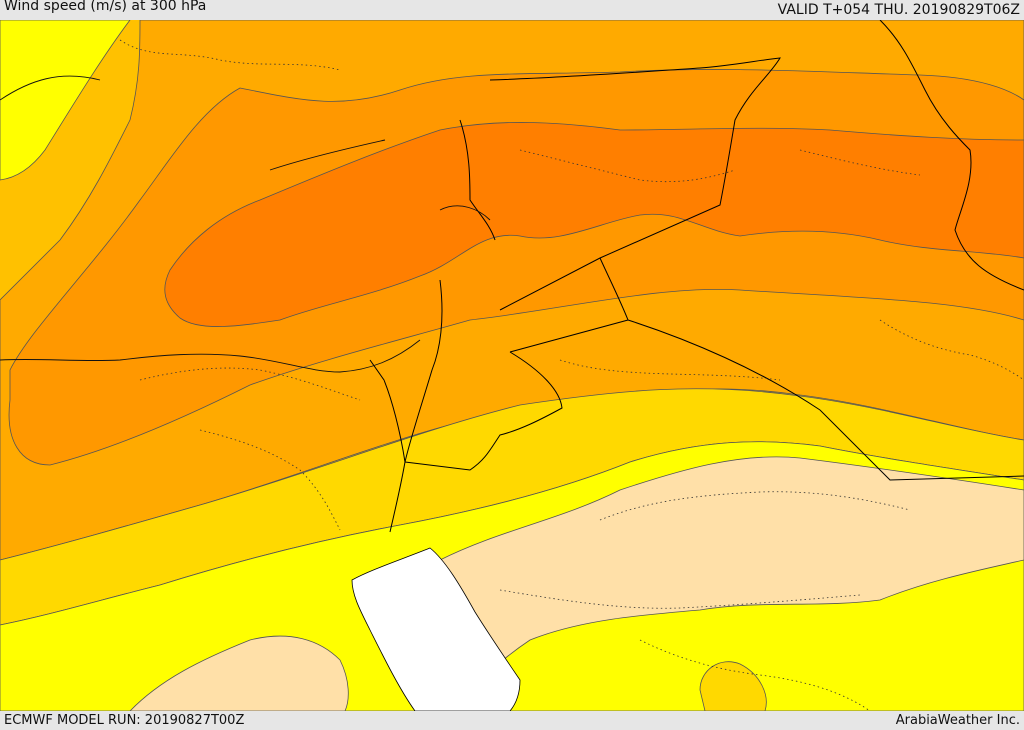  Describe the element at coordinates (733, 686) in the screenshot. I see `band-small-gold-patch` at that location.